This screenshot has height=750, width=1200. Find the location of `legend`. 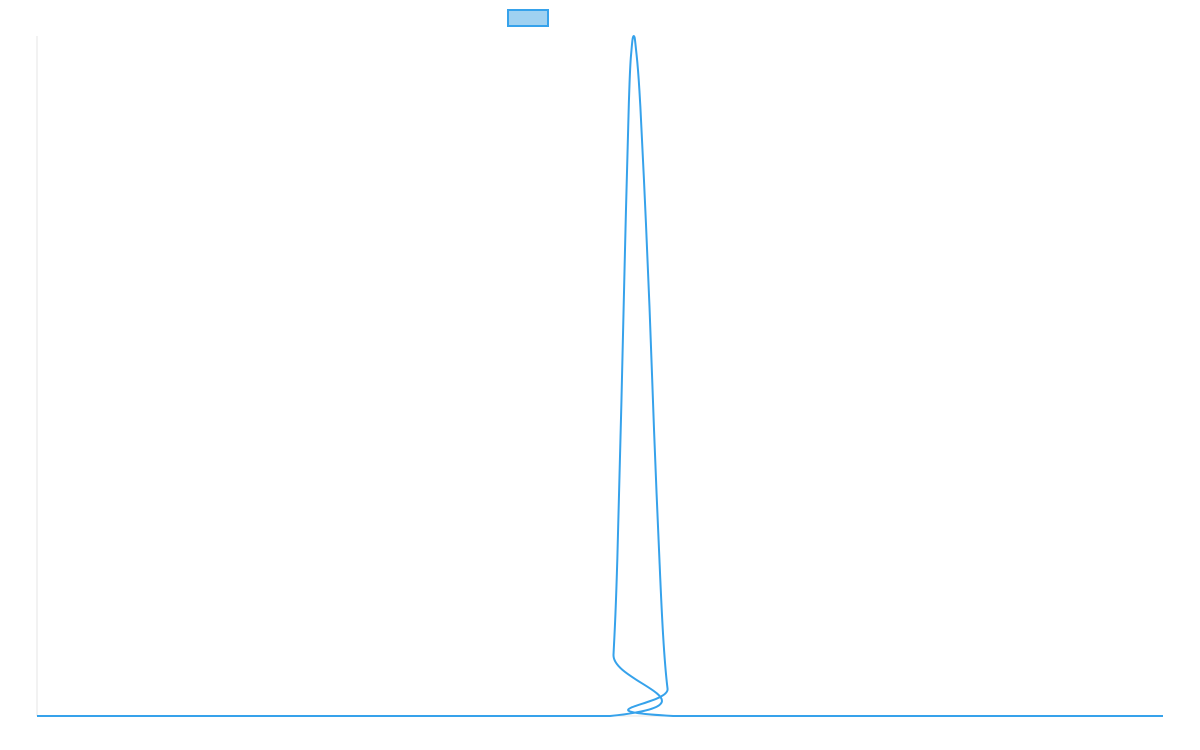

legend is located at coordinates (528, 18).